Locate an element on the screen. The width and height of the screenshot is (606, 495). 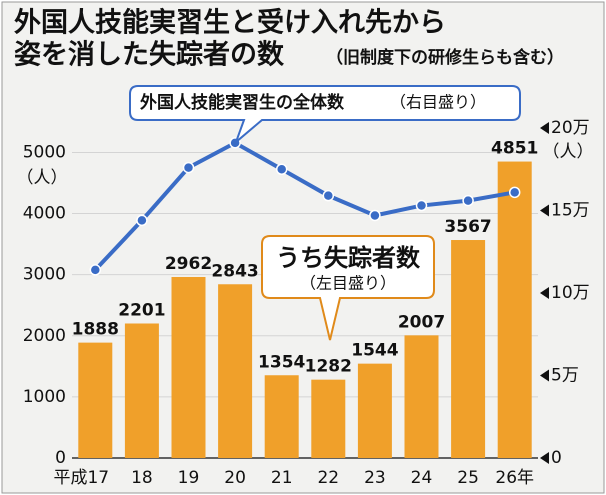
x-tick-label: 20 is located at coordinates (235, 478).